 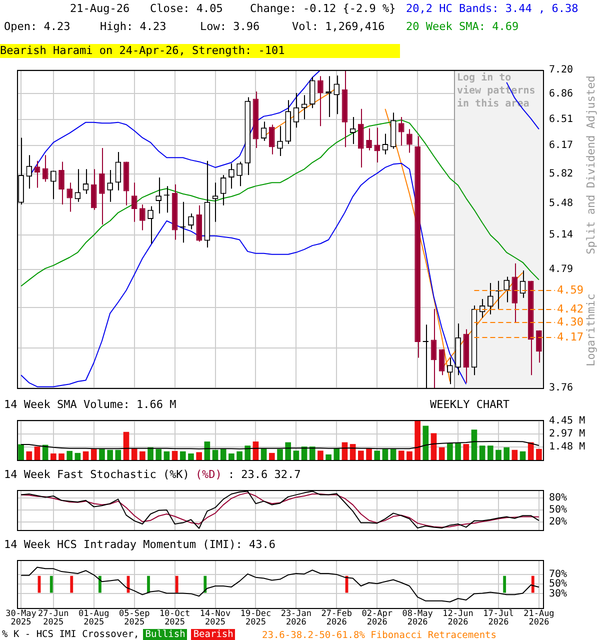 I want to click on text: Vol: 1,269,416, so click(x=338, y=26).